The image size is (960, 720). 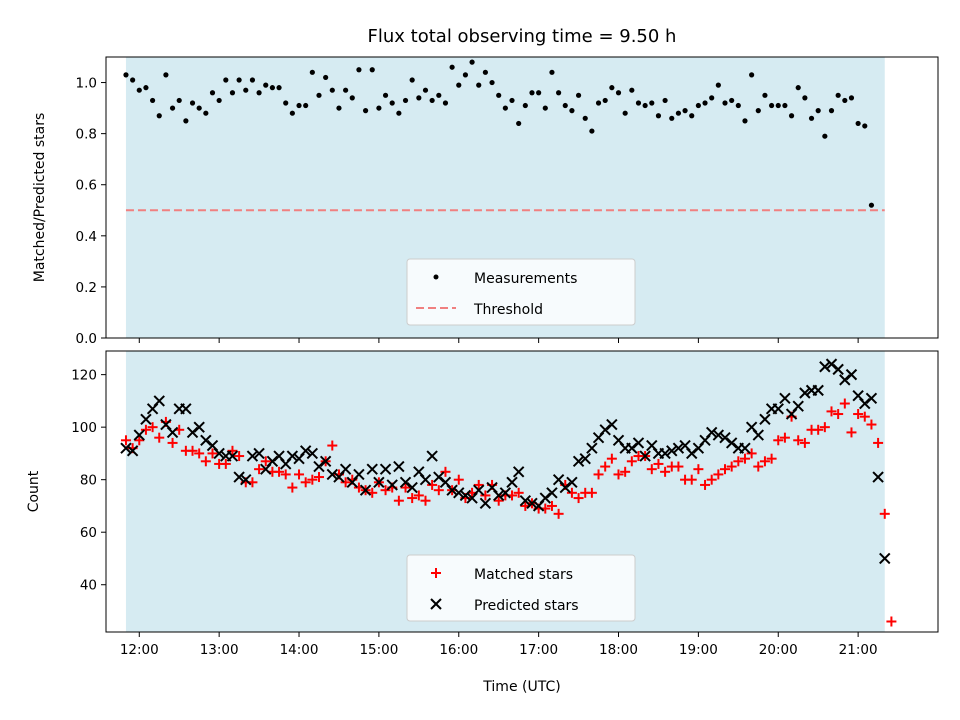 What do you see at coordinates (88, 586) in the screenshot?
I see `y-tick-label: 40` at bounding box center [88, 586].